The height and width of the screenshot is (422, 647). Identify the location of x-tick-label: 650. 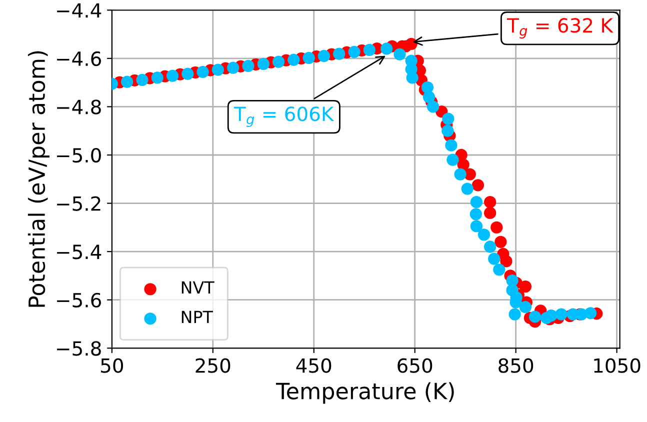
(415, 365).